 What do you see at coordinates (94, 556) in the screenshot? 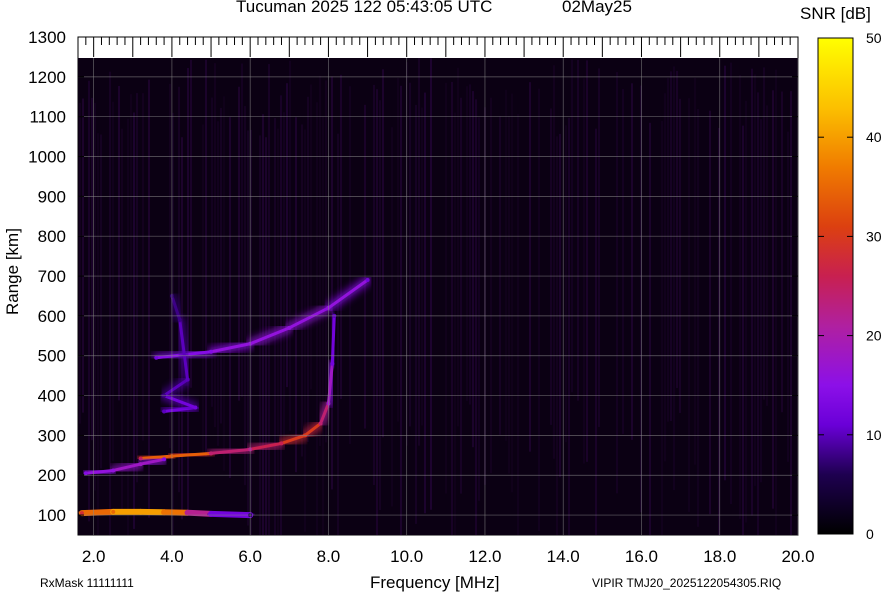
I see `x-tick-label: 2.0` at bounding box center [94, 556].